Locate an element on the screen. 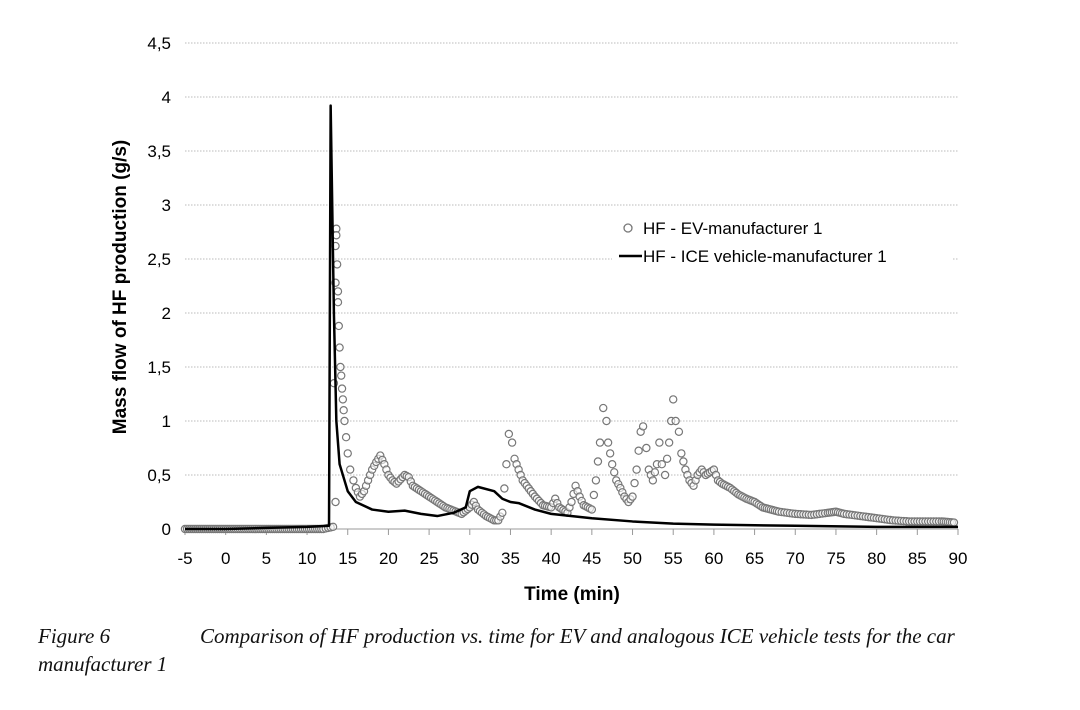 The image size is (1080, 710). x-tick-labels: -5 0 5 10 15 20 25 30 35 40 45 50 55 60 65 70 75 80 85 90 is located at coordinates (572, 558).